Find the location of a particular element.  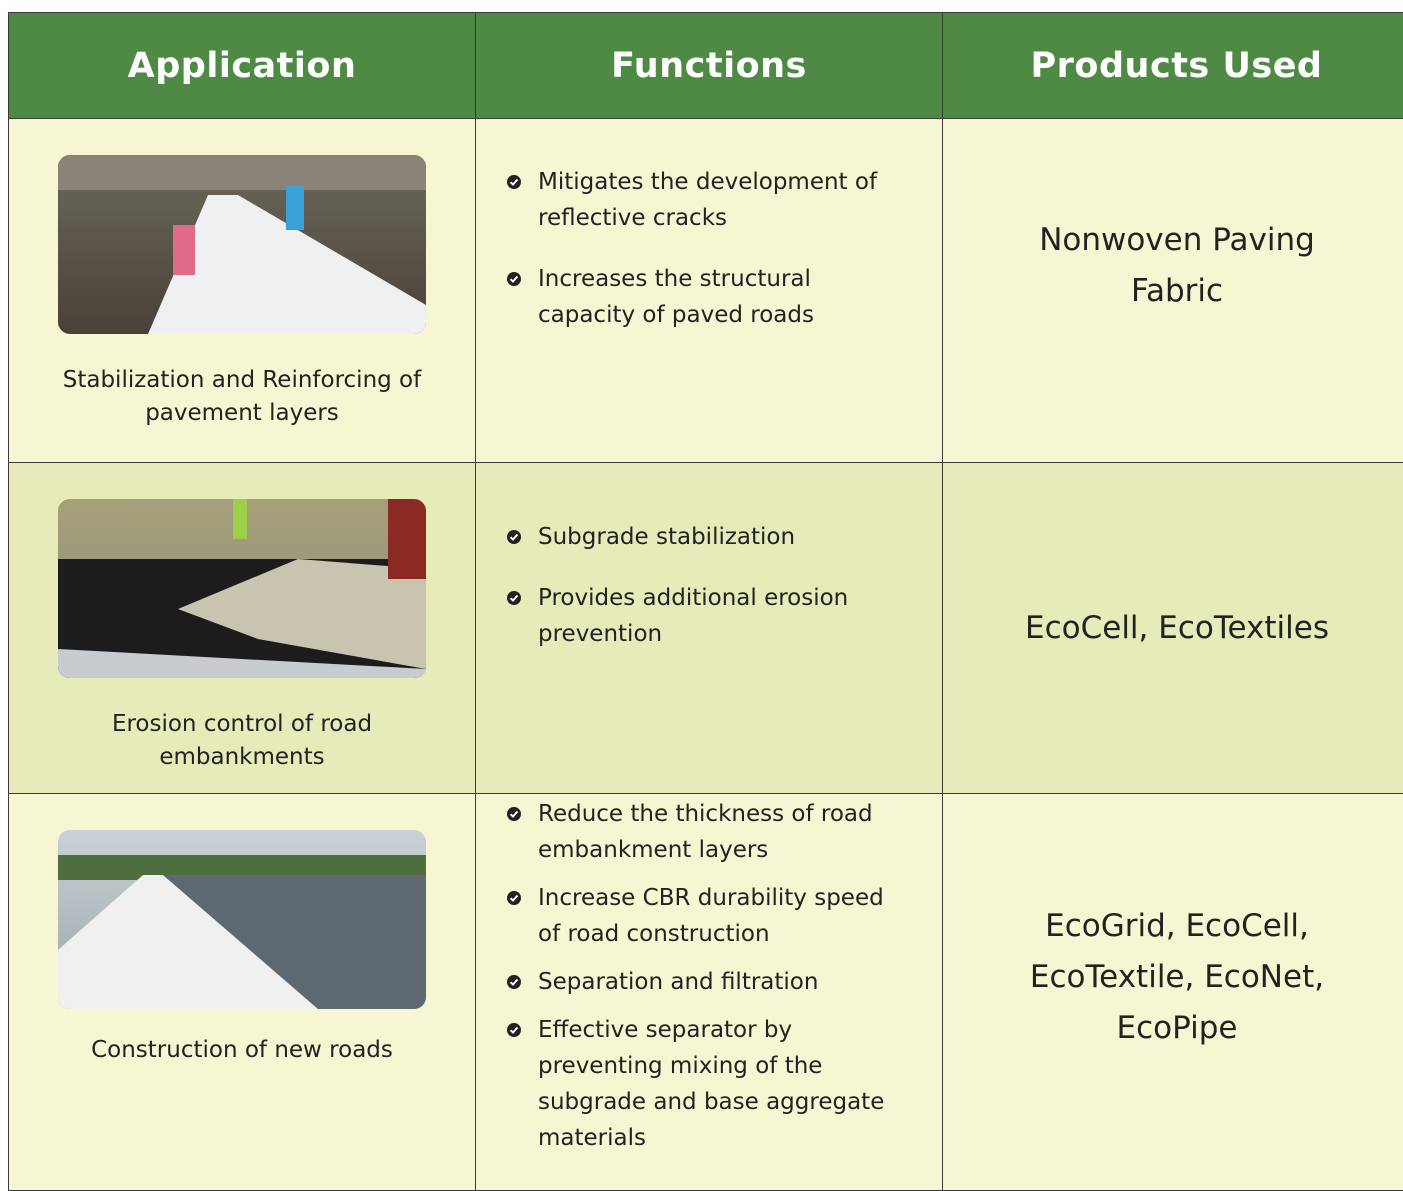

application-cell: Erosion control of road embankments is located at coordinates (242, 628).